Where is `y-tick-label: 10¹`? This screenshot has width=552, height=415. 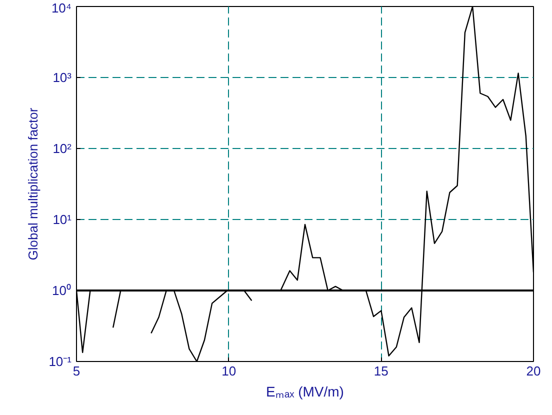
y-tick-label: 10¹ is located at coordinates (62, 219).